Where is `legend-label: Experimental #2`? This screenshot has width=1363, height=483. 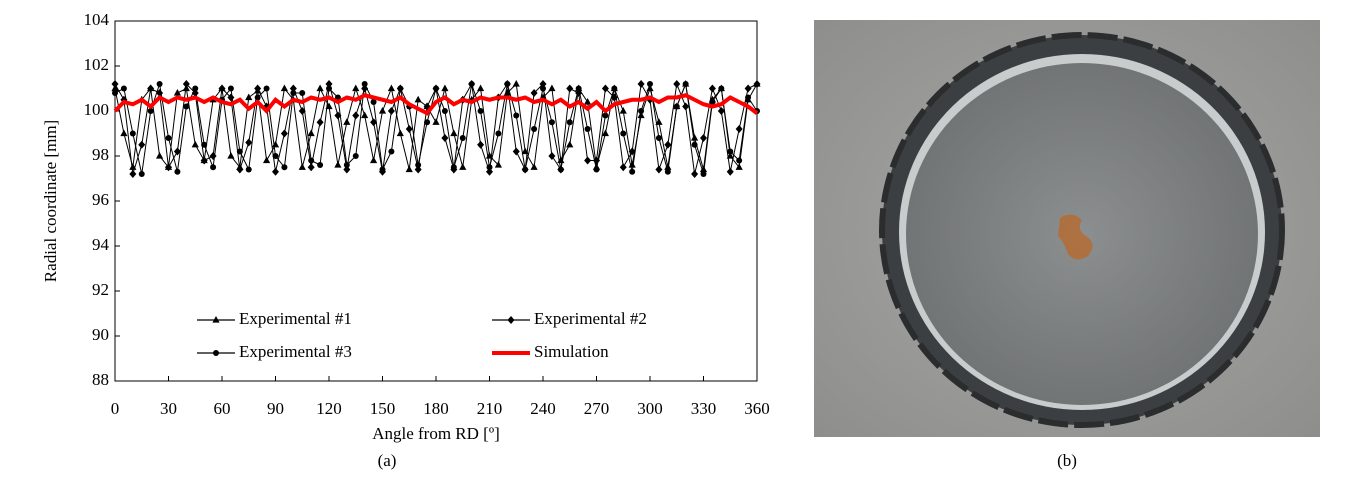
legend-label: Experimental #2 is located at coordinates (590, 318).